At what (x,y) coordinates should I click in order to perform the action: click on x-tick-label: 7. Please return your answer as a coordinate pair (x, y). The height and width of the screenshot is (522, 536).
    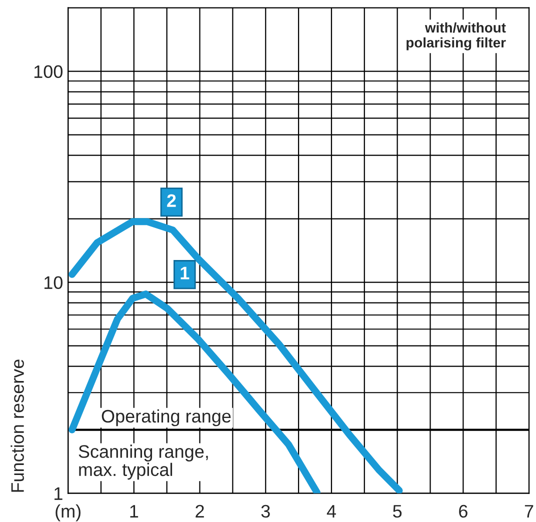
    Looking at the image, I should click on (529, 511).